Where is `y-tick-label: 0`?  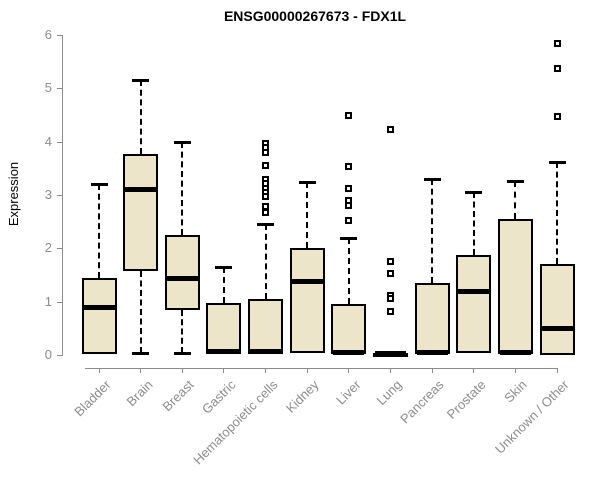
y-tick-label: 0 is located at coordinates (48, 354).